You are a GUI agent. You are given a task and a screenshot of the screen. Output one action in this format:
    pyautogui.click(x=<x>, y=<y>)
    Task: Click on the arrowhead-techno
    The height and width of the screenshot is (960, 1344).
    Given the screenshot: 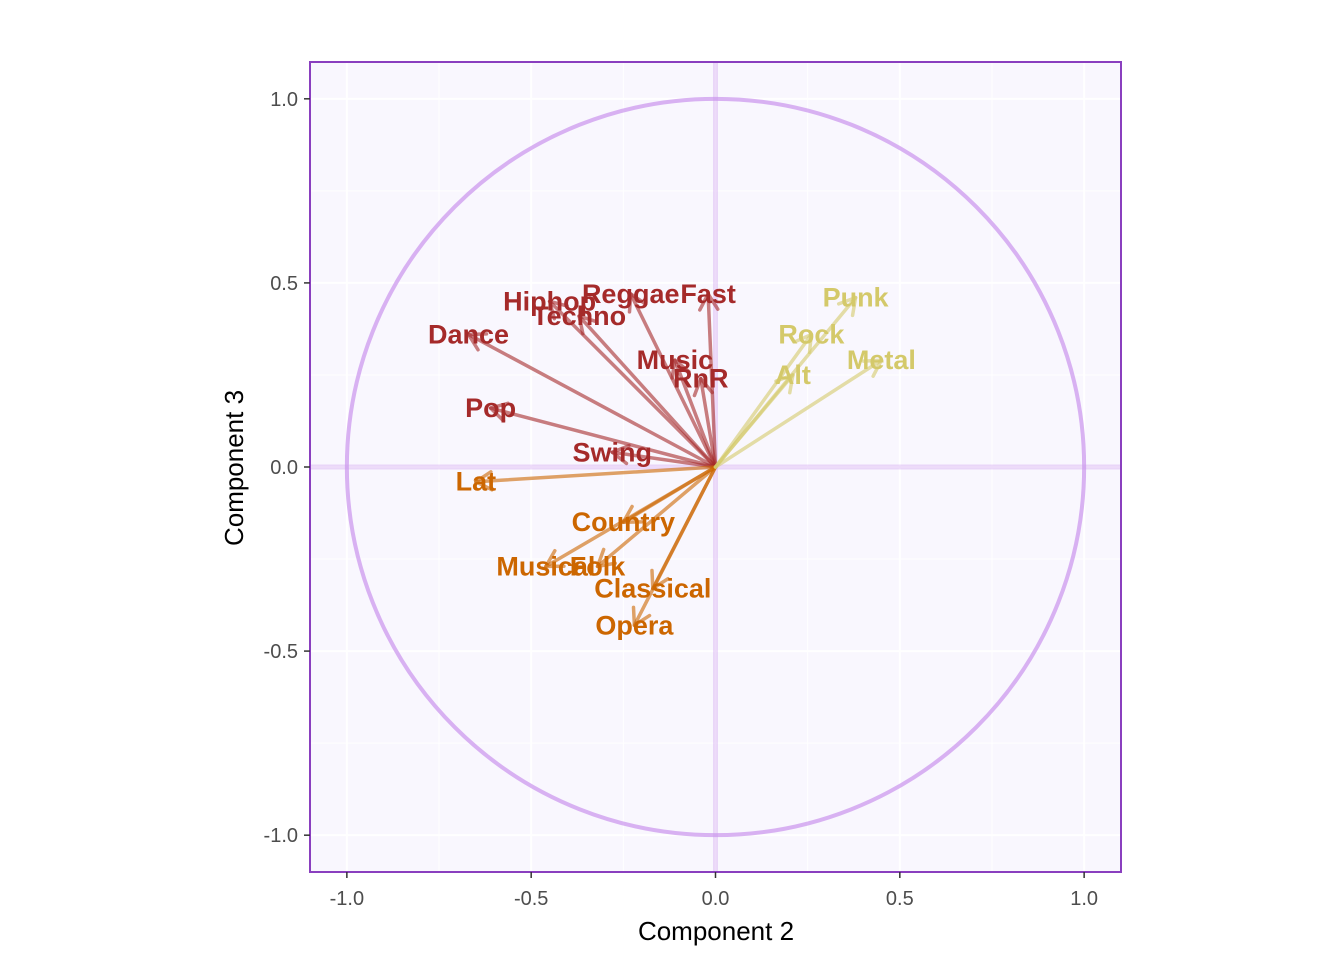 What is the action you would take?
    pyautogui.click(x=587, y=325)
    